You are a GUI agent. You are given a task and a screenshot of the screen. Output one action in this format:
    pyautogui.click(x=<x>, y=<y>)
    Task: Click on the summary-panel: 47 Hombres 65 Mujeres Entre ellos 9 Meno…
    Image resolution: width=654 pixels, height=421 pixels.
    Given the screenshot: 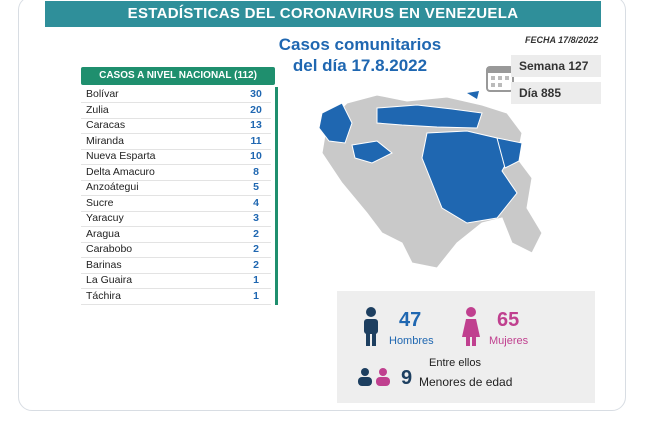 What is the action you would take?
    pyautogui.click(x=466, y=347)
    